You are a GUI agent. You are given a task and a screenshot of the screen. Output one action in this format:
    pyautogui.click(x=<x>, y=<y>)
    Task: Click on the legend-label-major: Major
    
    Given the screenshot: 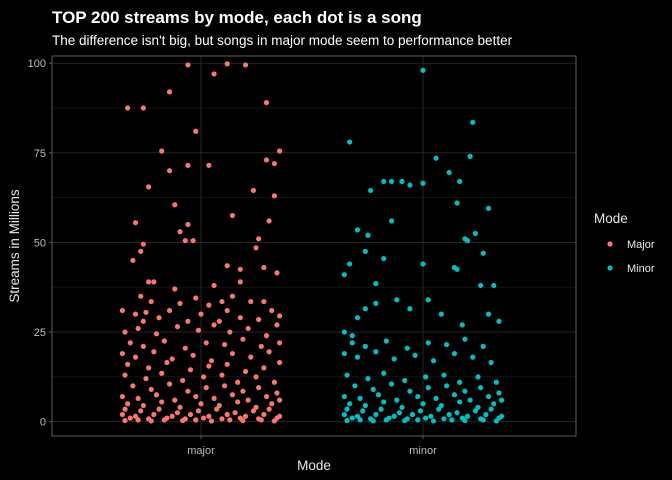 What is the action you would take?
    pyautogui.click(x=641, y=245)
    